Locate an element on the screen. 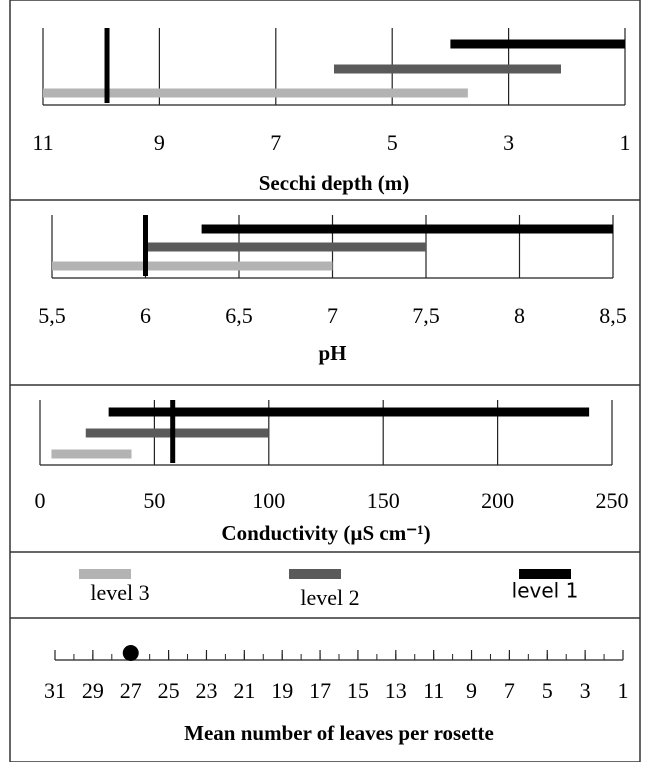 Image resolution: width=645 pixels, height=762 pixels. x-tick-label: 19 is located at coordinates (282, 690).